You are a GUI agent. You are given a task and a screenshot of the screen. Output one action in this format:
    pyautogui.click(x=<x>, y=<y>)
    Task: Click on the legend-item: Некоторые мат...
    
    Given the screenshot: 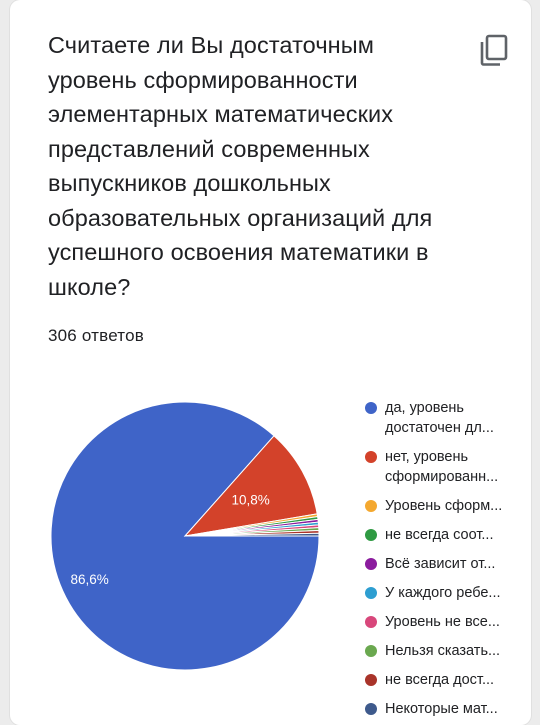 What is the action you would take?
    pyautogui.click(x=445, y=709)
    